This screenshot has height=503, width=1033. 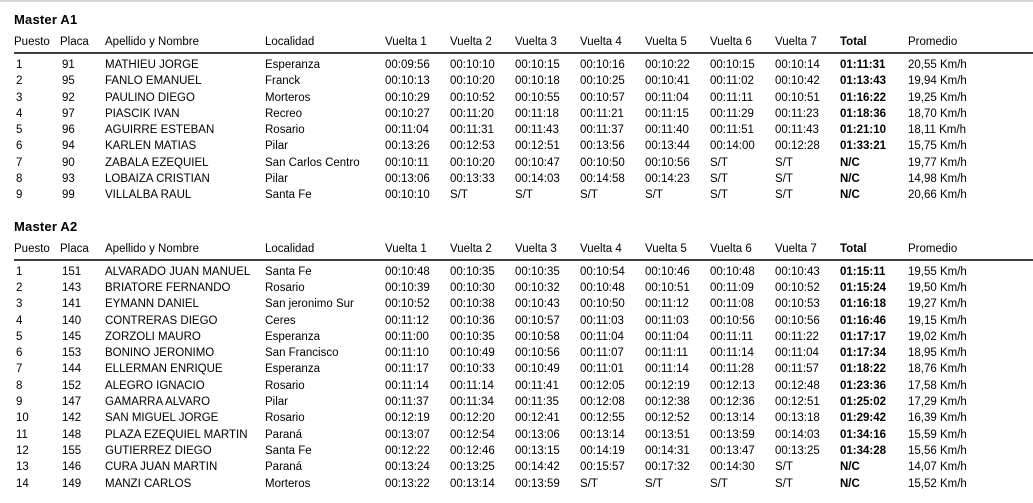 I want to click on cell-apellido-y-nombre: PIASCIK IVAN, so click(x=142, y=113).